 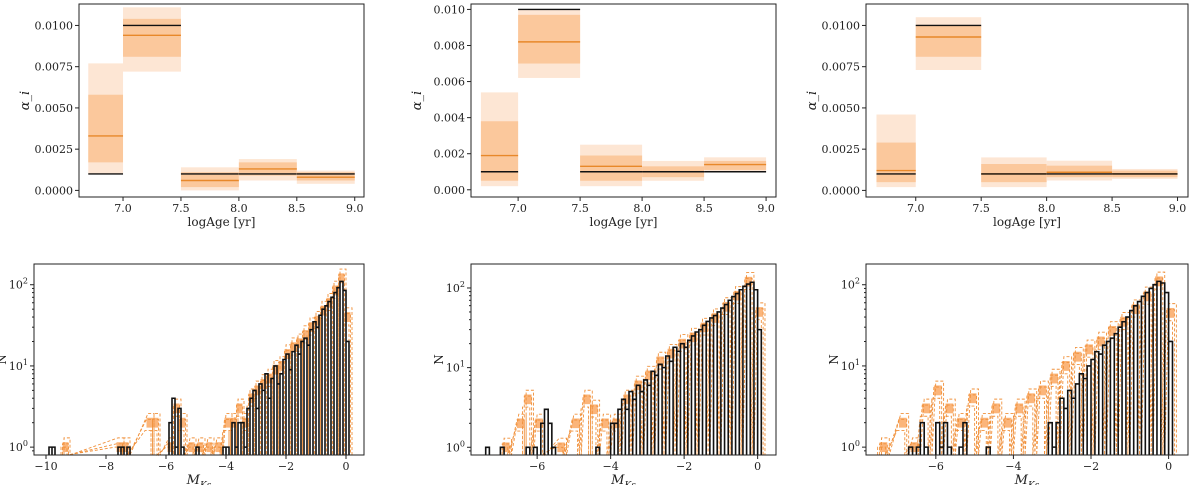 I want to click on x-tick-label-4: −2, so click(x=286, y=466).